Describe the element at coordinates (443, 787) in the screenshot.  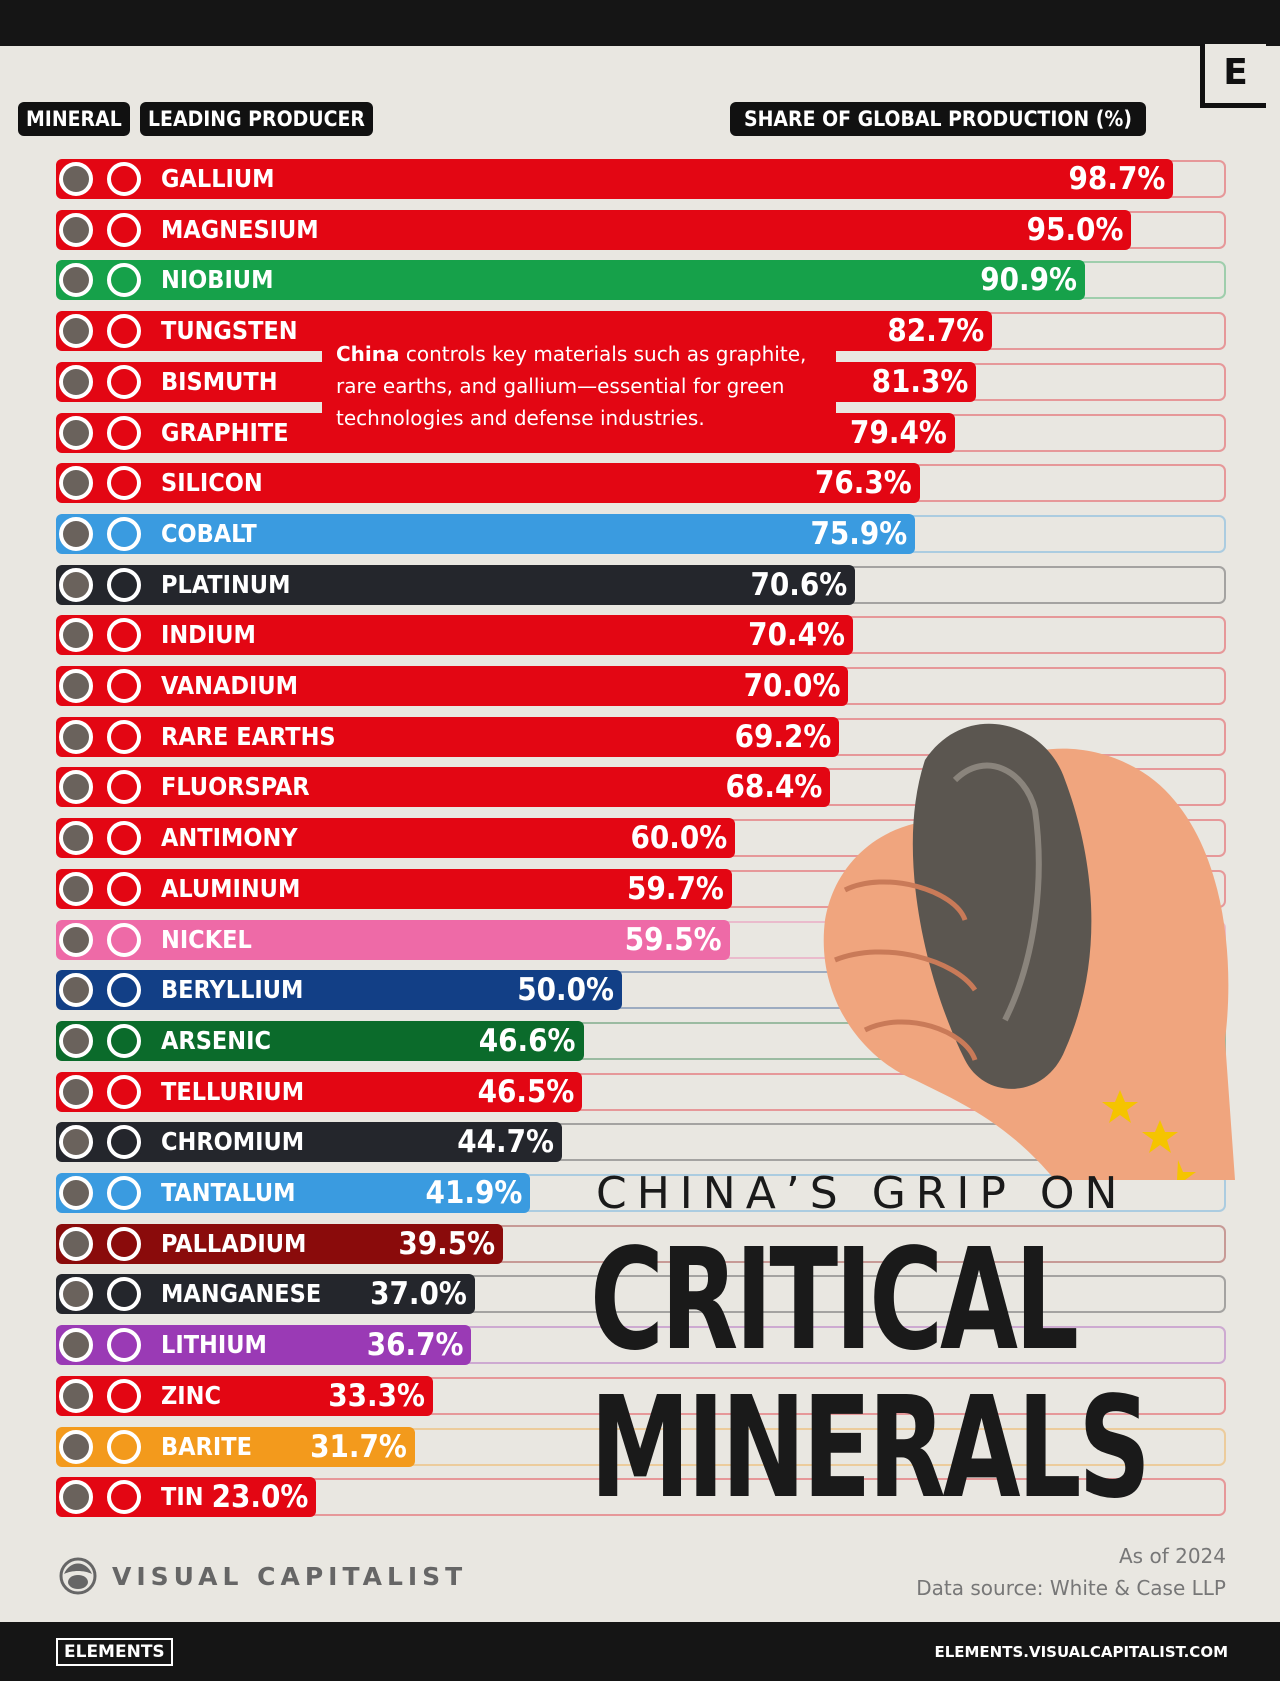
I see `bar-fluorspar` at that location.